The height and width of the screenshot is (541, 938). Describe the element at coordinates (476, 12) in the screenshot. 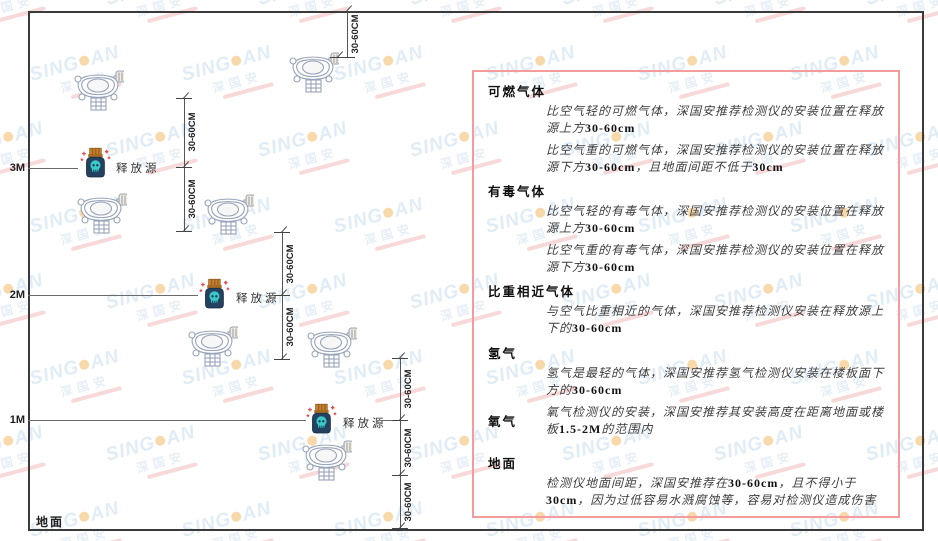

I see `ceiling-line` at that location.